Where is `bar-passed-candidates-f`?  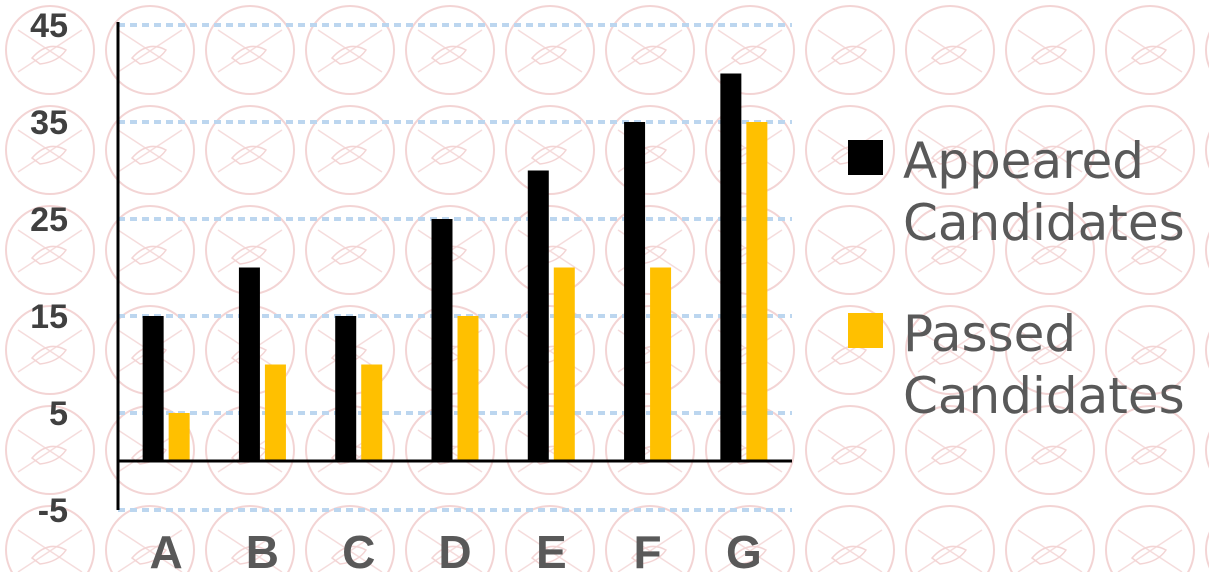
bar-passed-candidates-f is located at coordinates (661, 364).